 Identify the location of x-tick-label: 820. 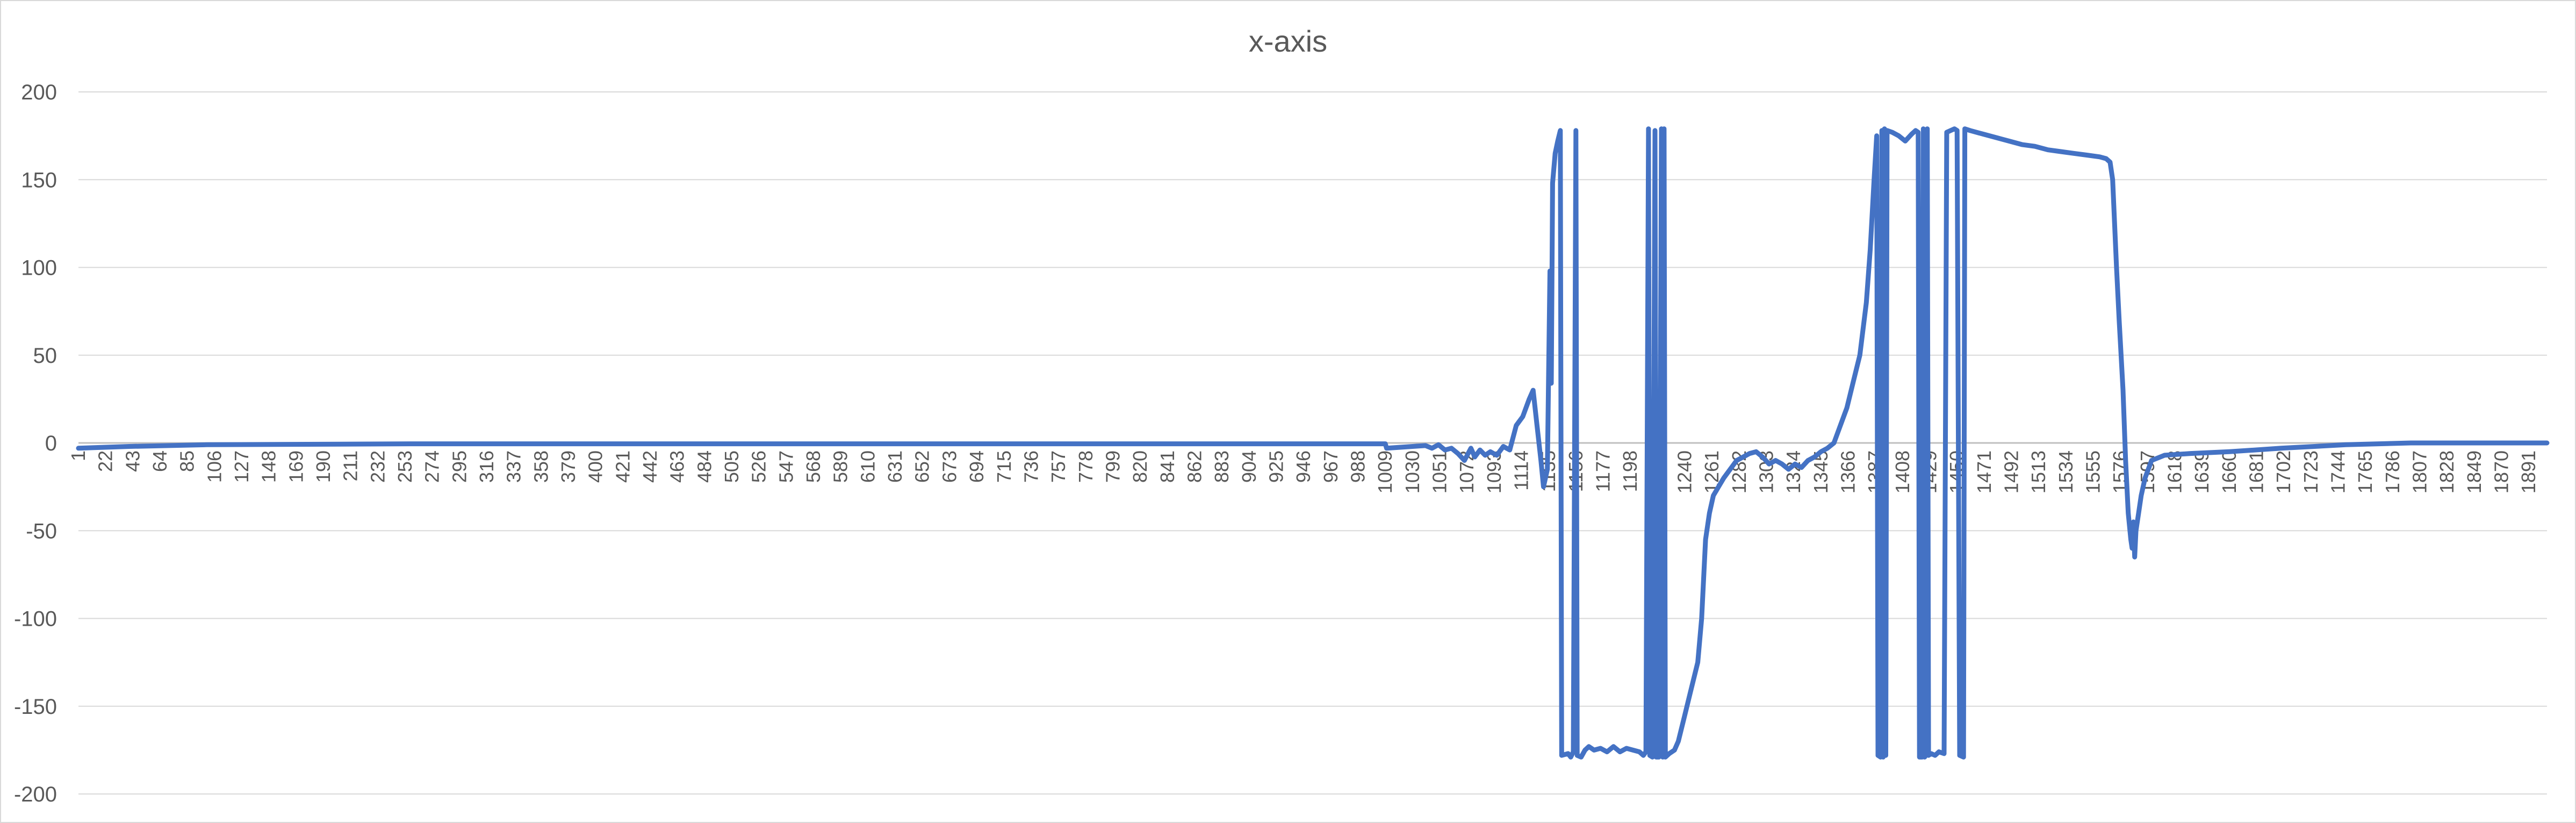
(1140, 466).